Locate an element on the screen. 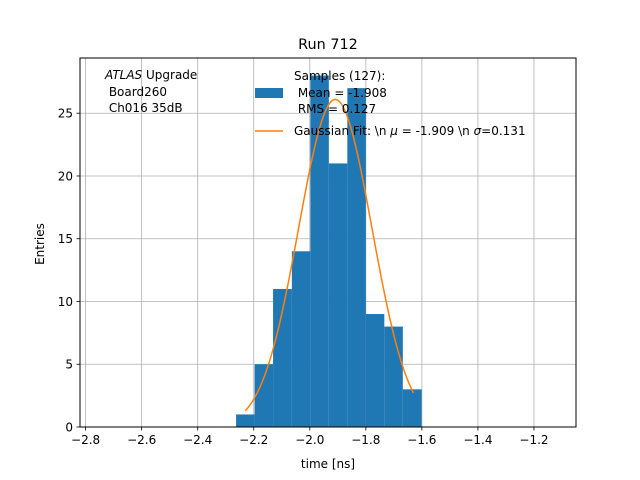 The height and width of the screenshot is (480, 640). legend-histogram-patch is located at coordinates (269, 93).